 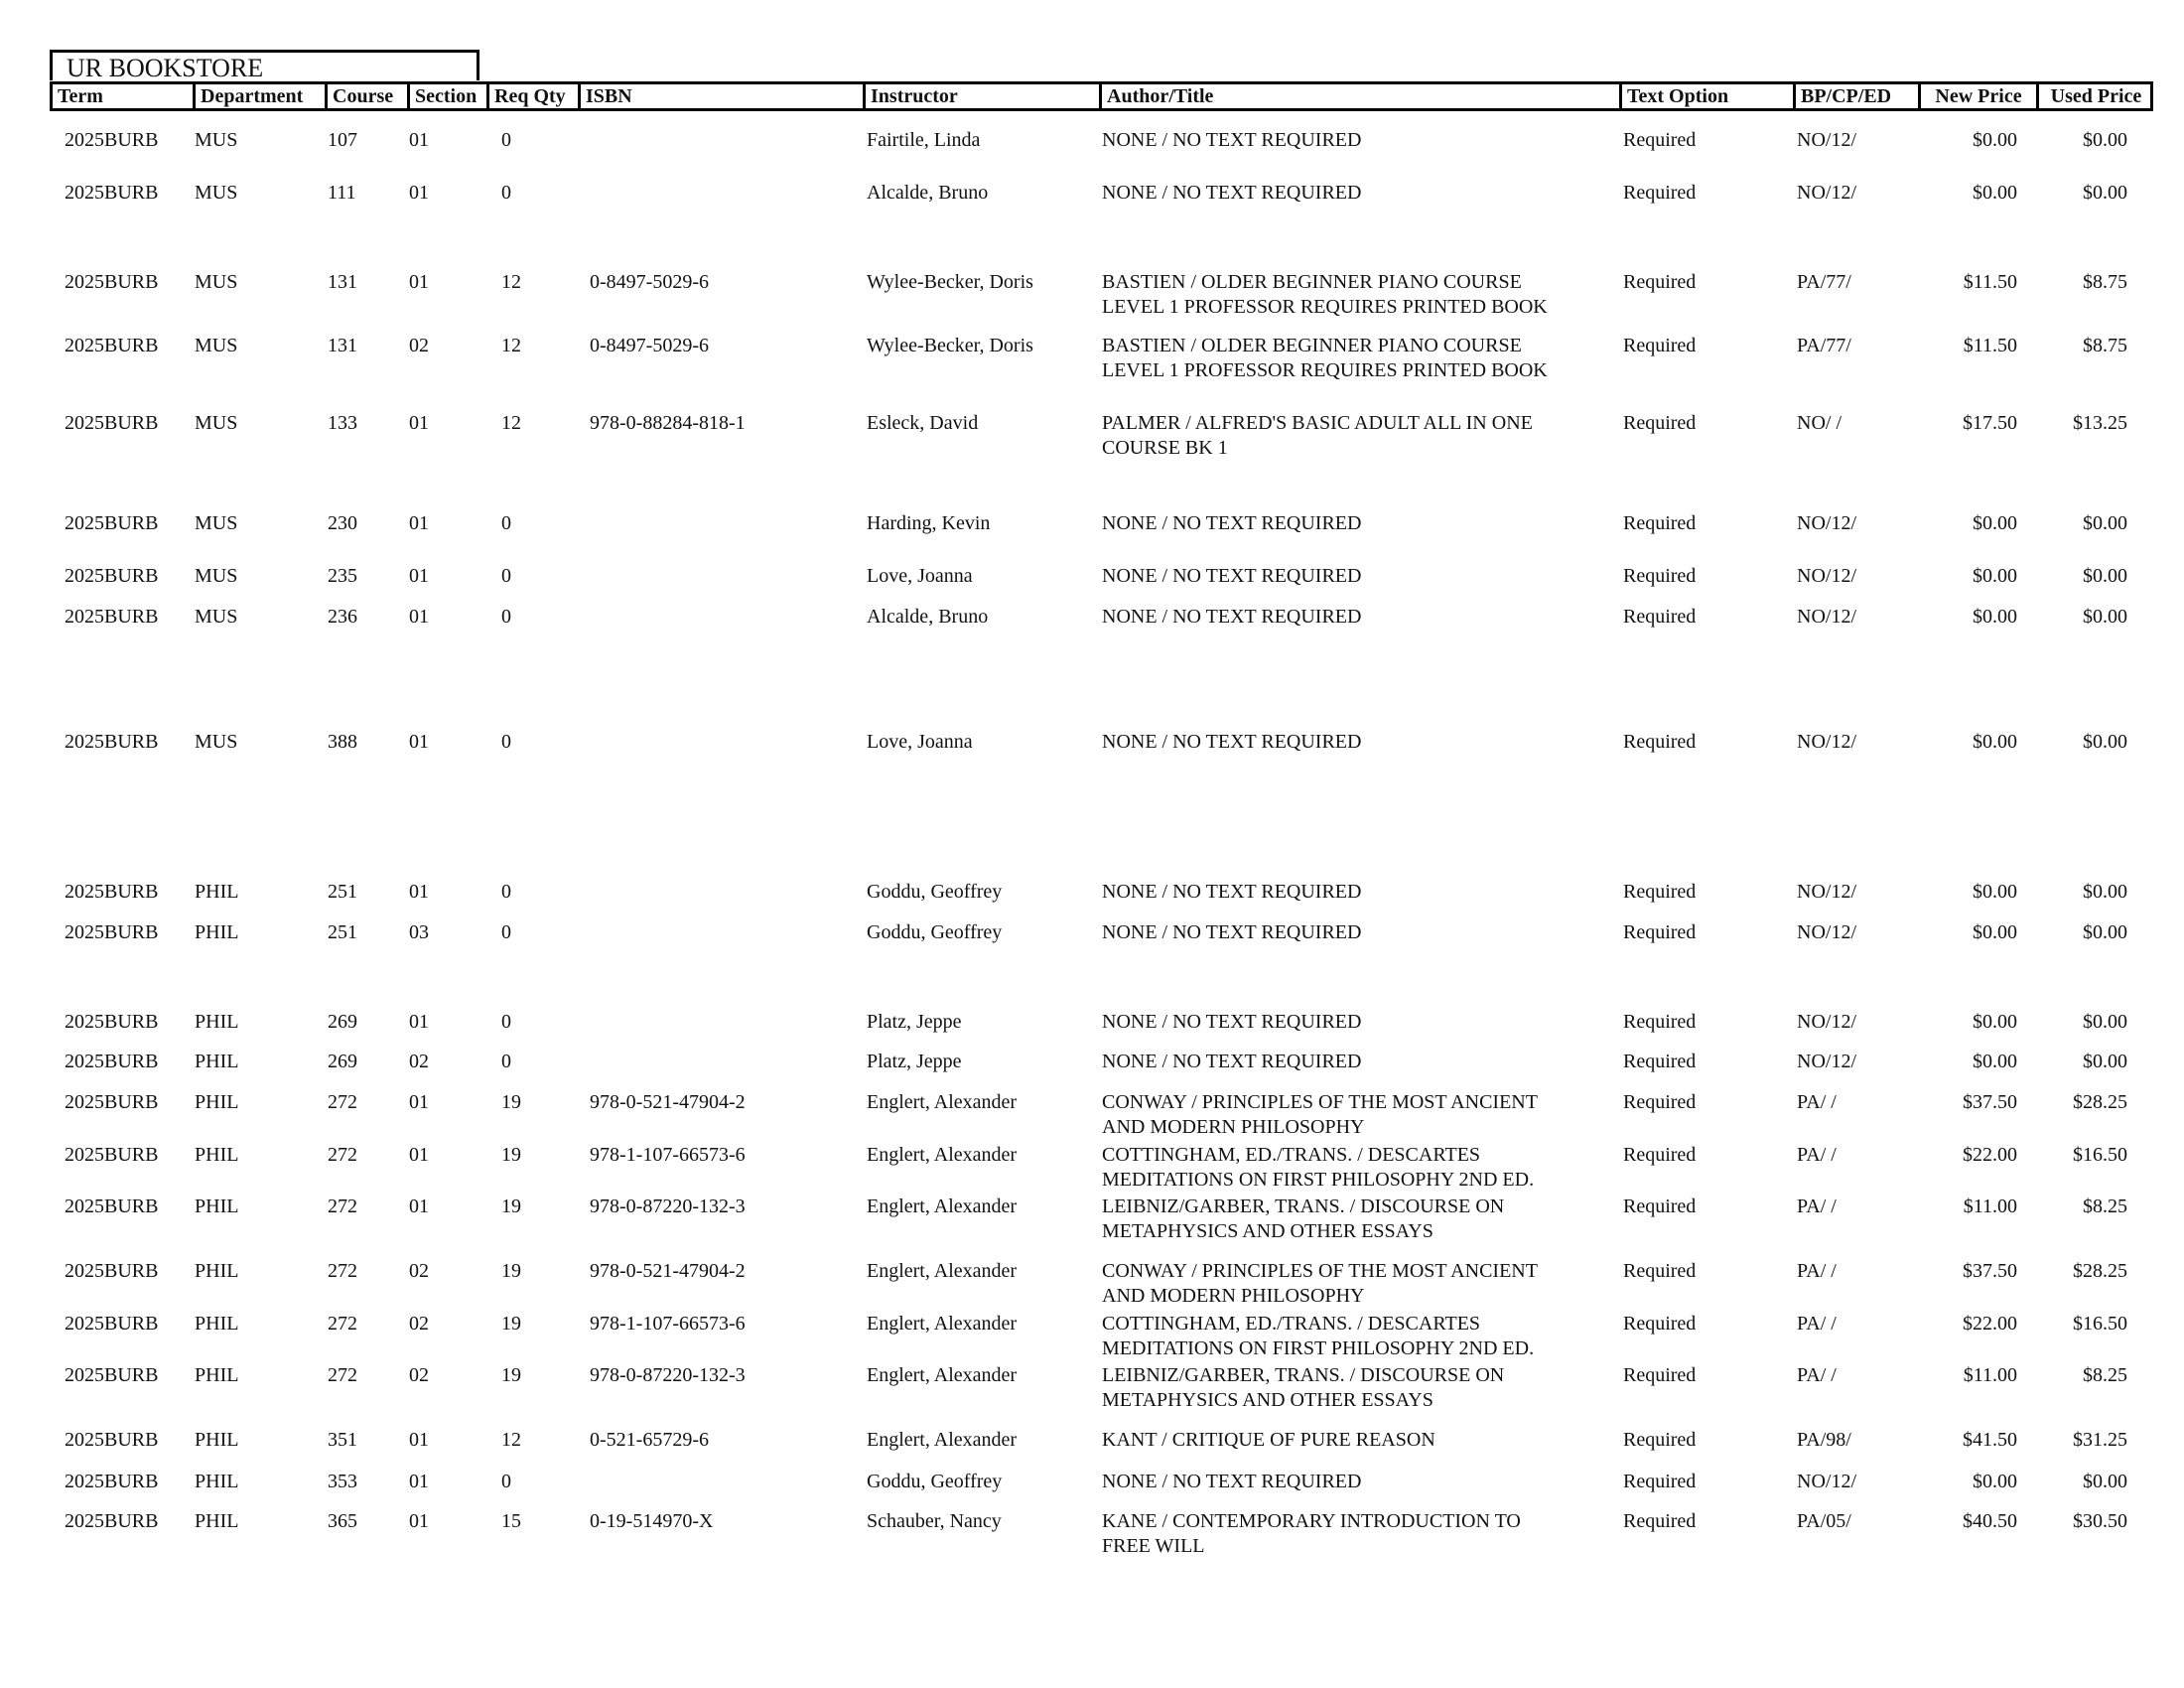 I want to click on cell-new-price: $22.00, so click(x=1990, y=1155).